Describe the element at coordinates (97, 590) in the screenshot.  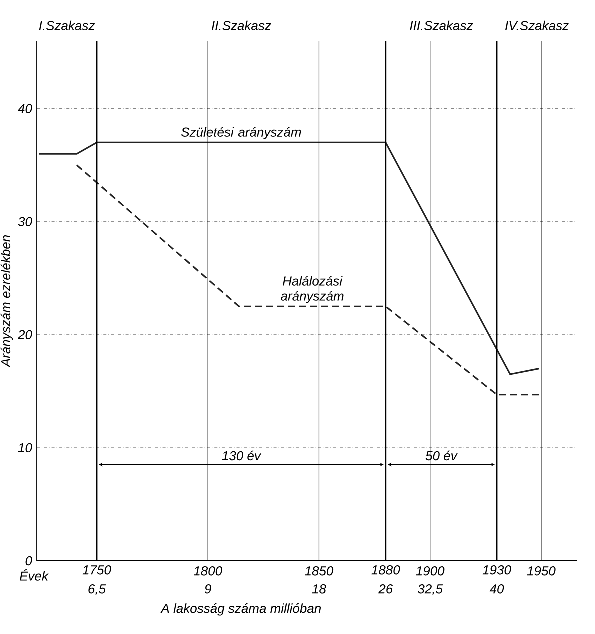
I see `text: 6,5` at that location.